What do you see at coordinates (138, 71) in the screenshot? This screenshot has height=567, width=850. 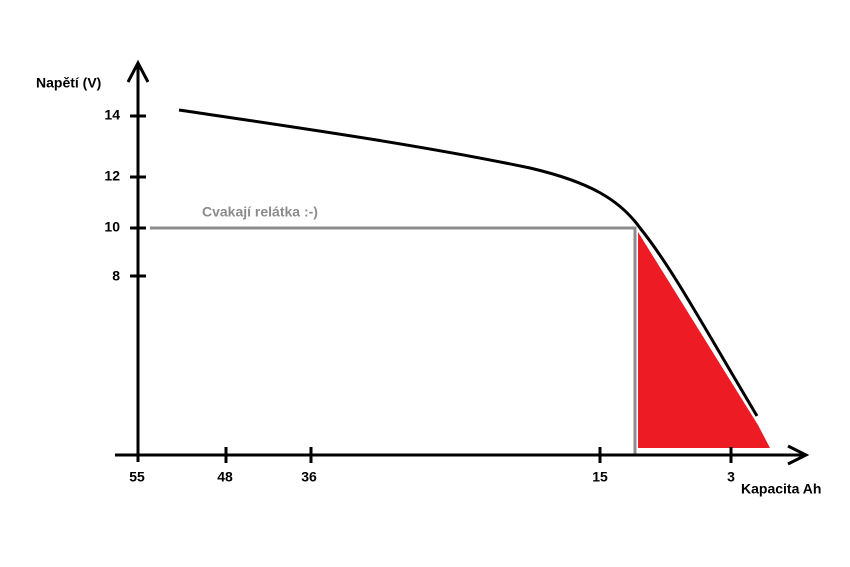 I see `y-arrow` at bounding box center [138, 71].